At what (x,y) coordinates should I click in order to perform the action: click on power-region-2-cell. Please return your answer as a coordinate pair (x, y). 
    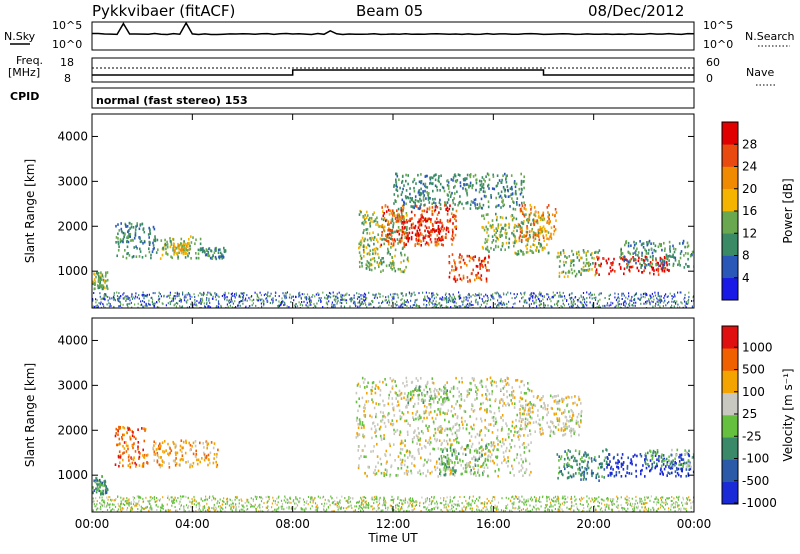
    Looking at the image, I should click on (170, 247).